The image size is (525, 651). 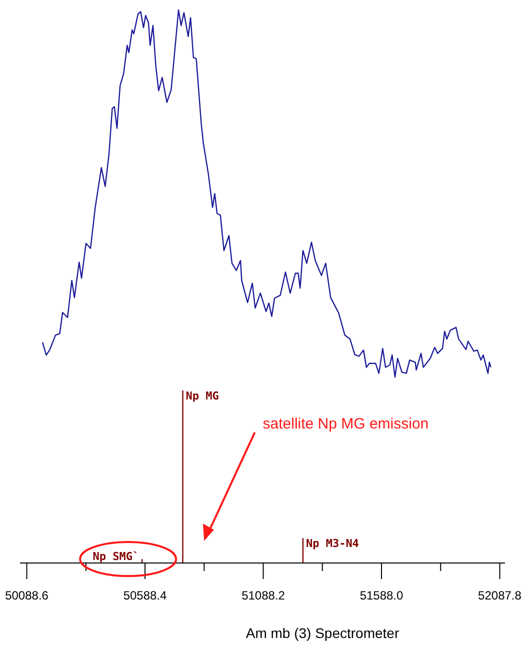 What do you see at coordinates (145, 595) in the screenshot?
I see `x-tick-label: 50588.4` at bounding box center [145, 595].